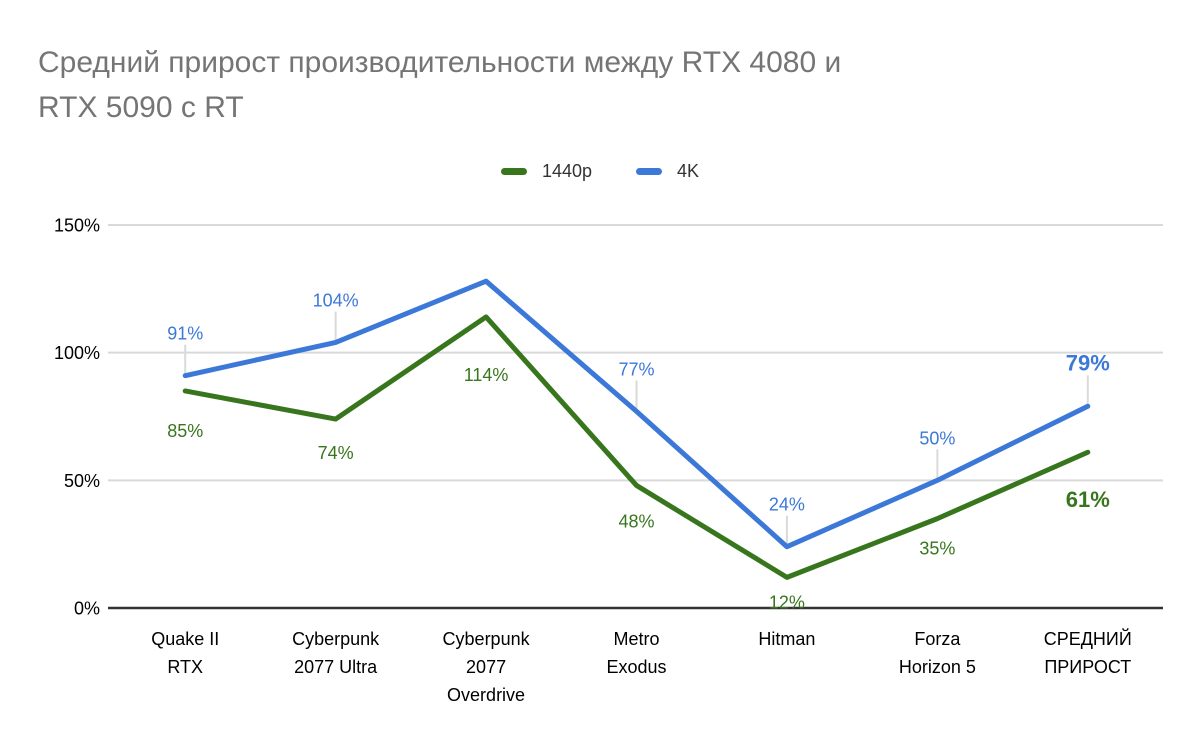 Image resolution: width=1200 pixels, height=742 pixels. Describe the element at coordinates (636, 667) in the screenshot. I see `x-category-label: Exodus` at that location.